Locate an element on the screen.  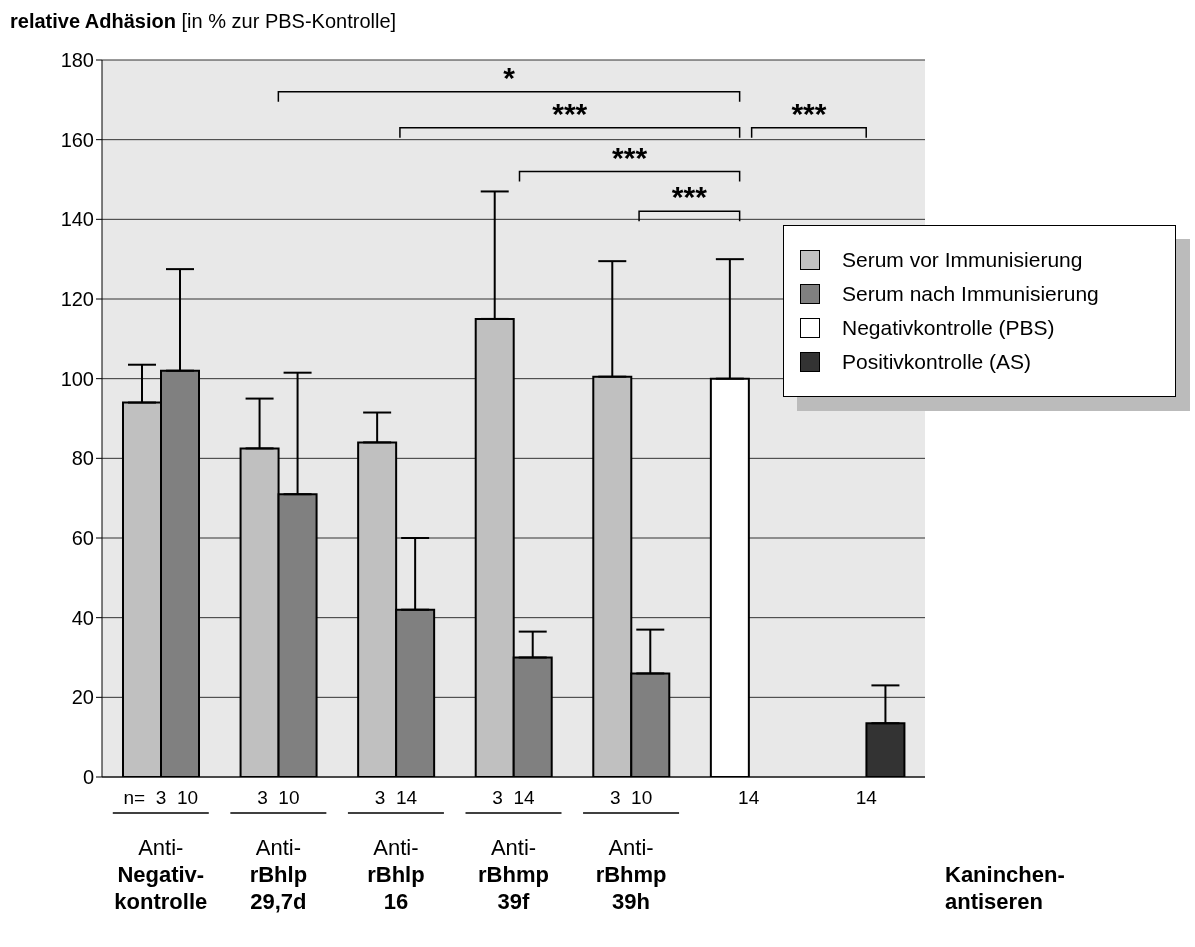
legend-label: Negativkontrolle (PBS) is located at coordinates (948, 328).